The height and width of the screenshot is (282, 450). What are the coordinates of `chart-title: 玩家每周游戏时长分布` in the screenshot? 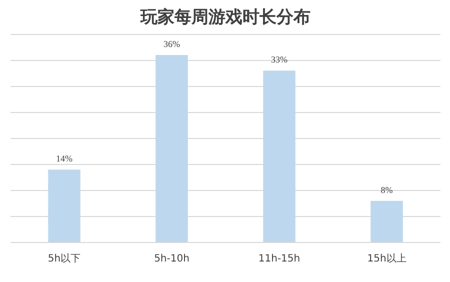 It's located at (225, 18).